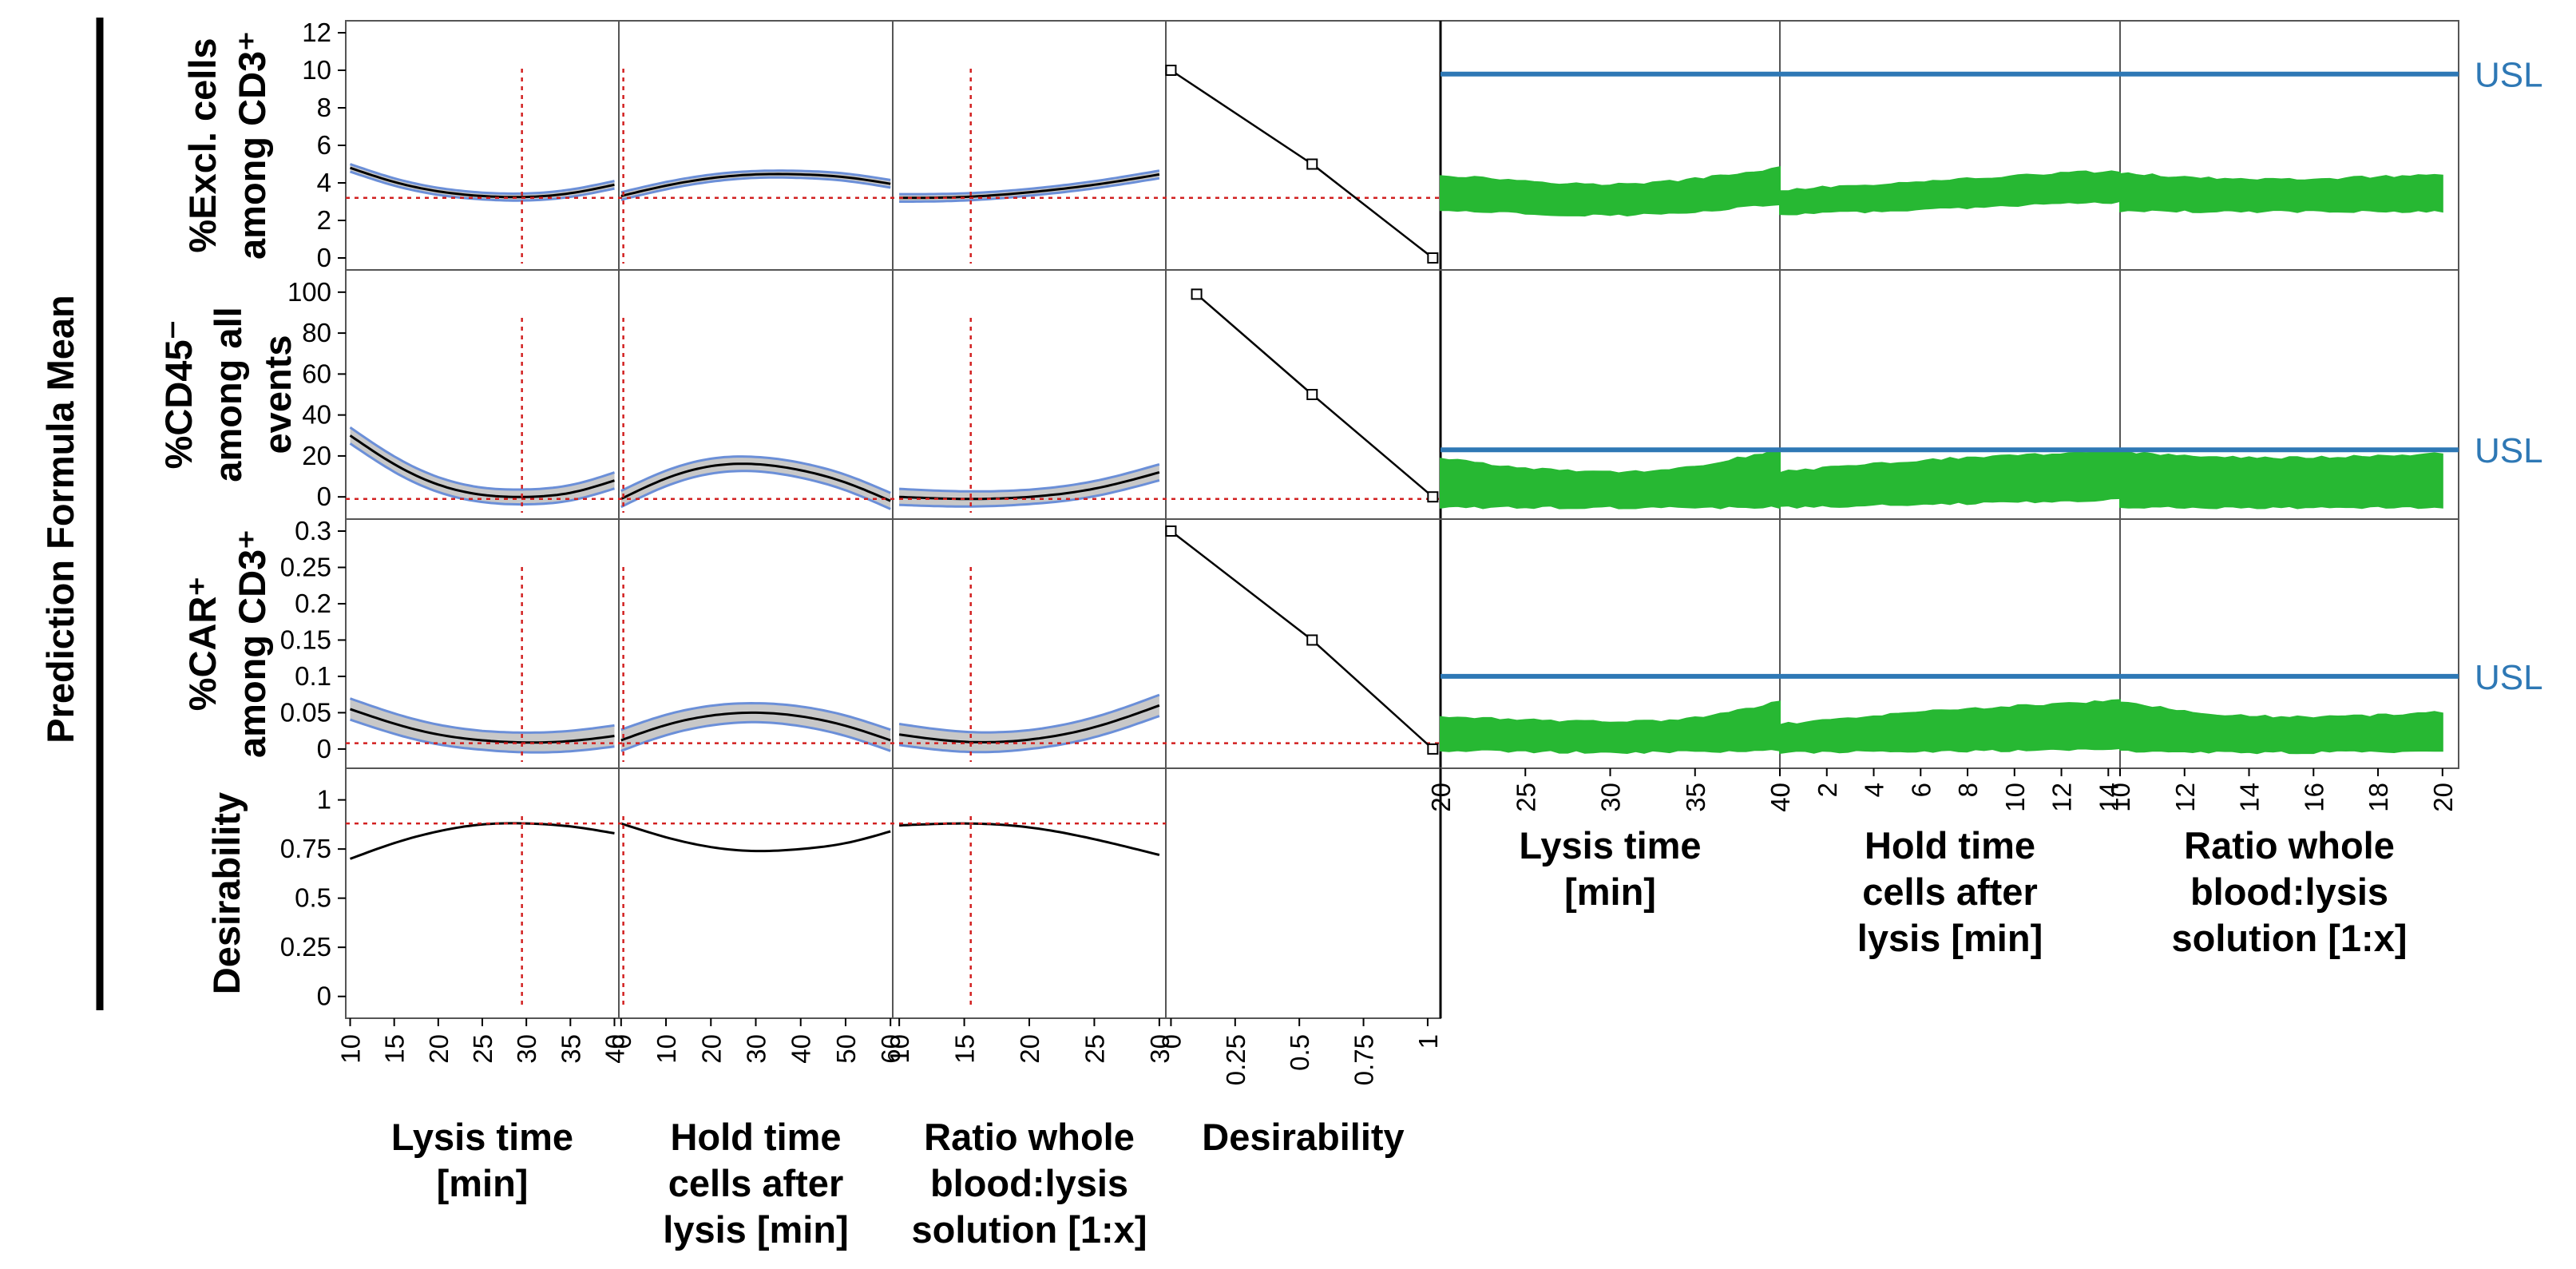  What do you see at coordinates (2289, 938) in the screenshot?
I see `sim-factor-label: solution [1:x]` at bounding box center [2289, 938].